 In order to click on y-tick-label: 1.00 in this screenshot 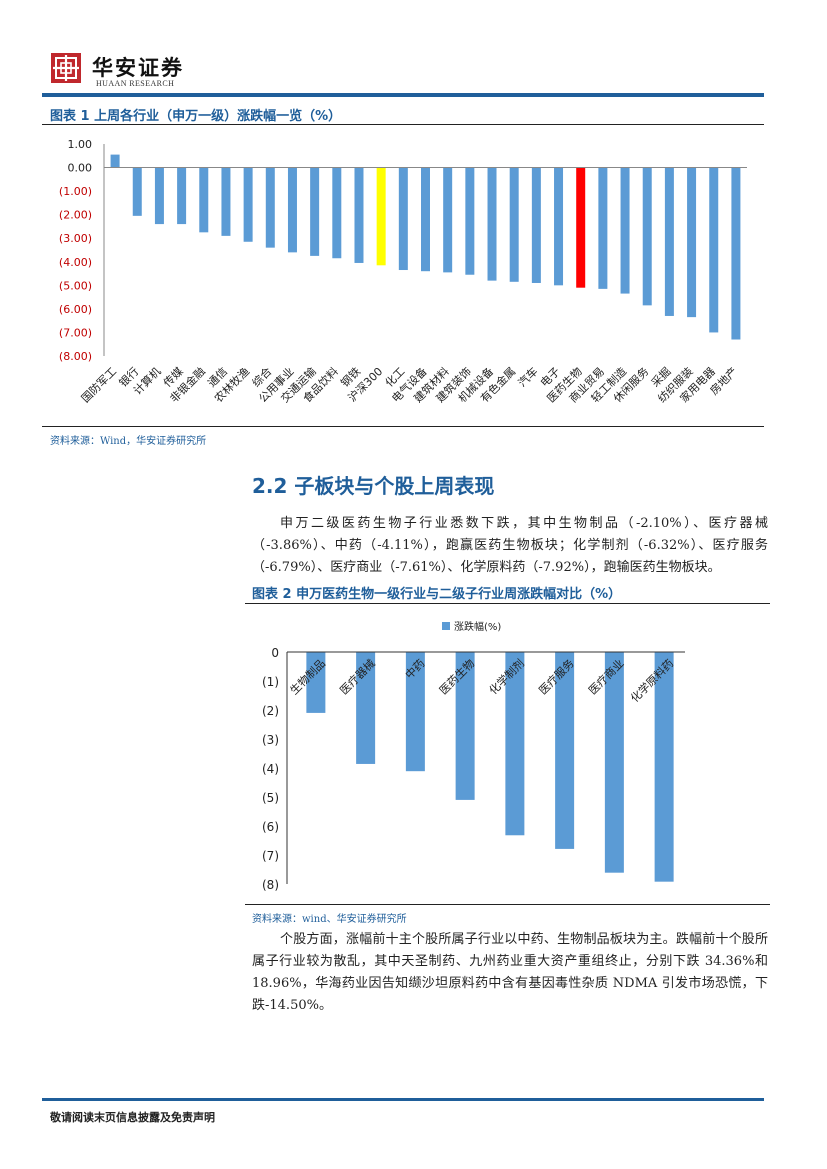, I will do `click(80, 144)`.